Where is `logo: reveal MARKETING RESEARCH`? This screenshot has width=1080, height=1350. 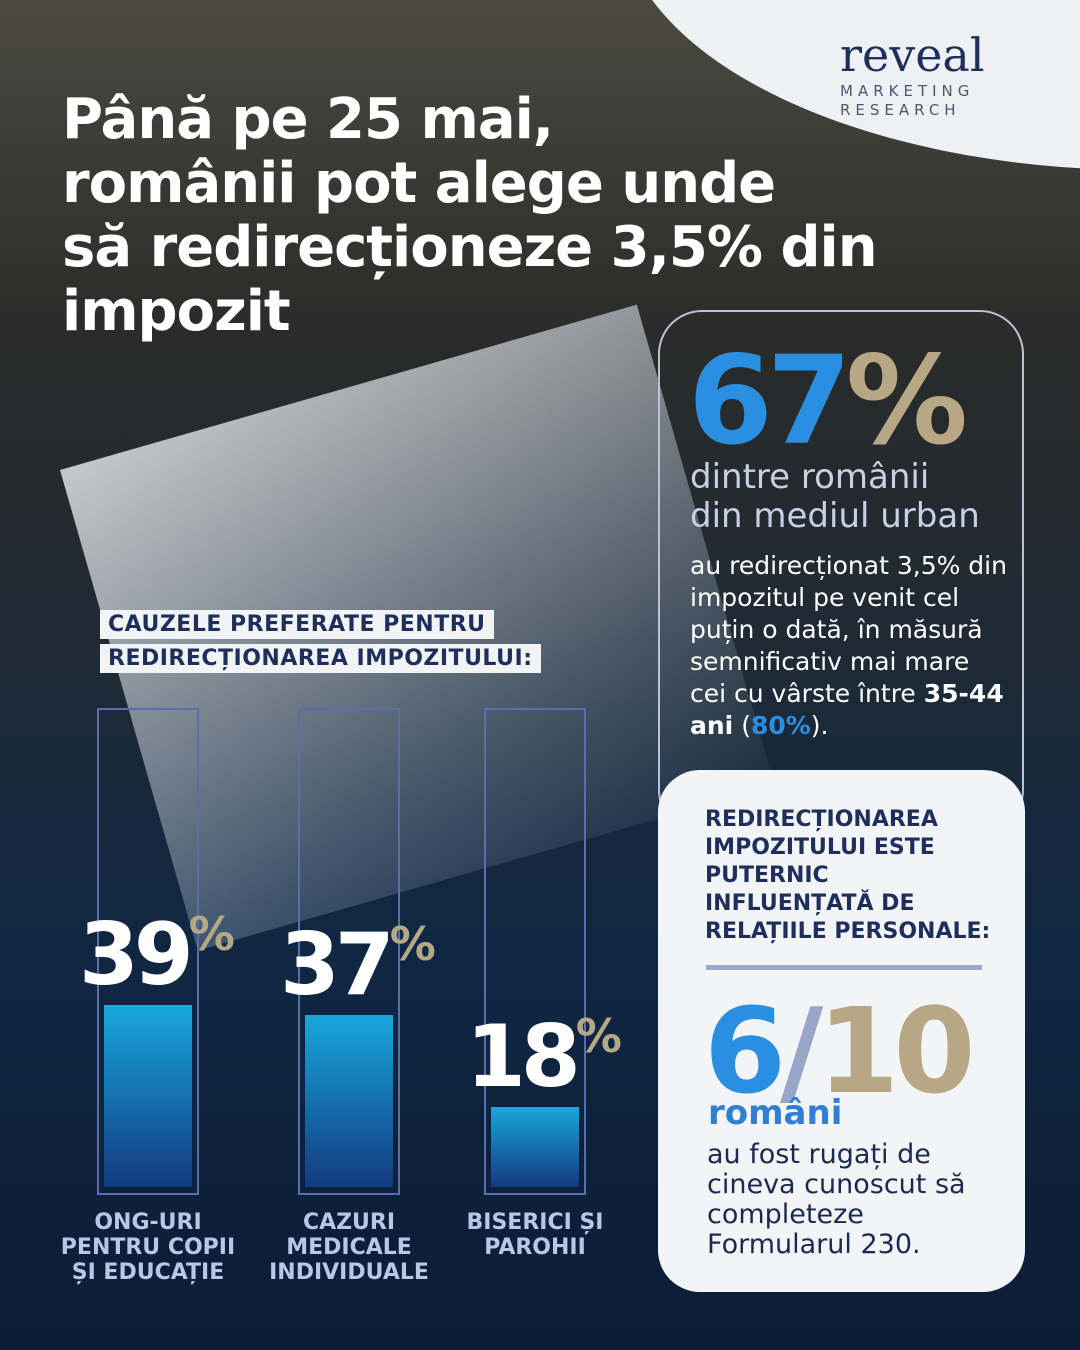 logo: reveal MARKETING RESEARCH is located at coordinates (912, 74).